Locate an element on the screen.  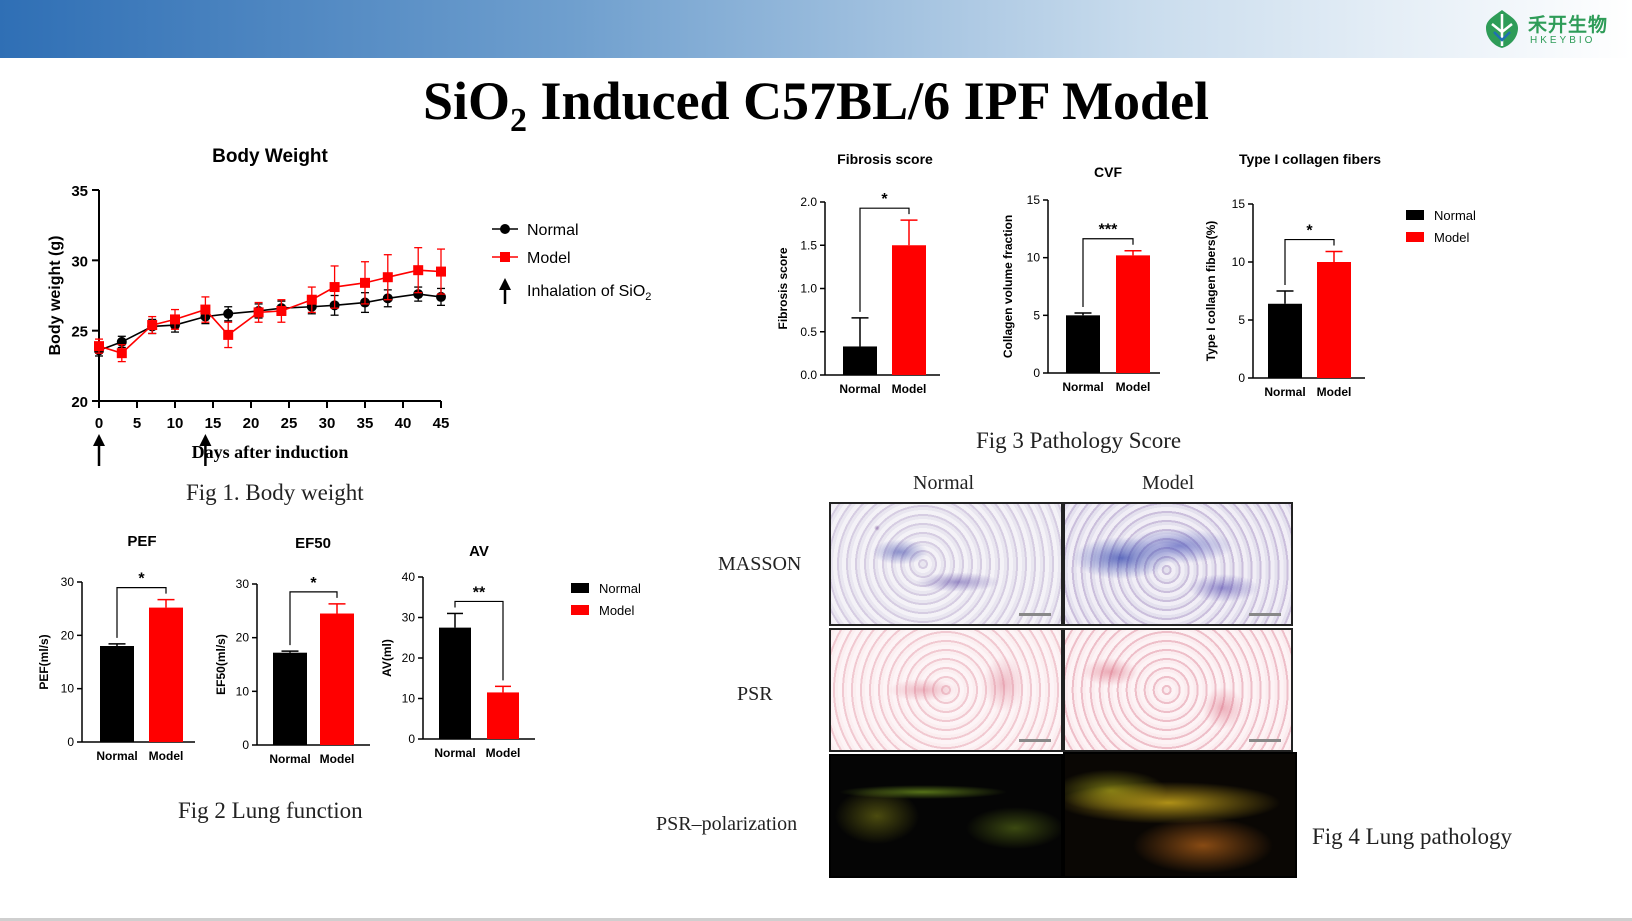
chart-title: Fibrosis score is located at coordinates (885, 159).